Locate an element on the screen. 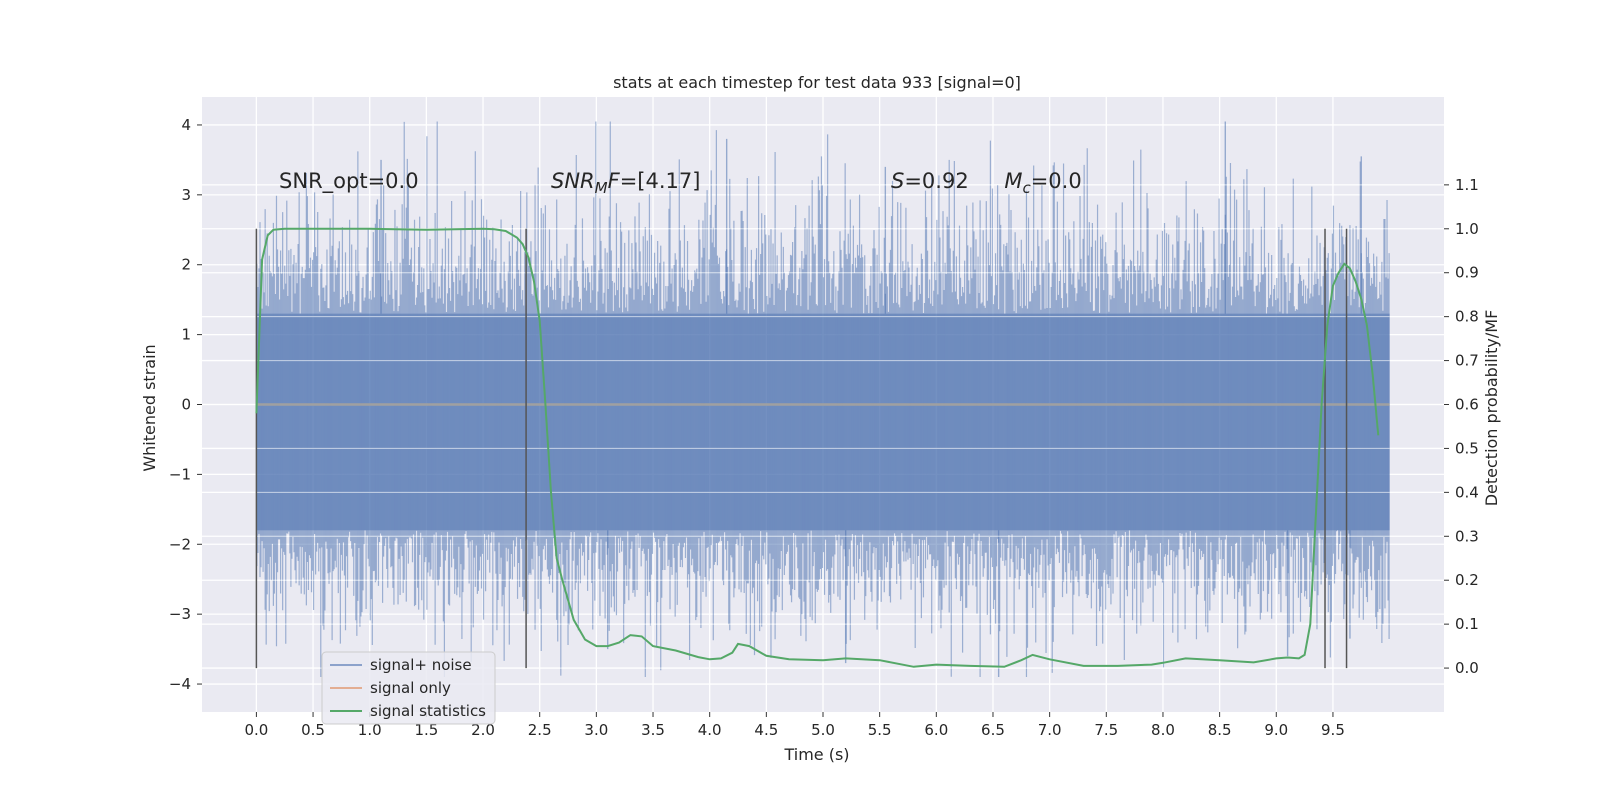 The width and height of the screenshot is (1600, 800). right-y-tick-label: 0.8 is located at coordinates (1467, 317).